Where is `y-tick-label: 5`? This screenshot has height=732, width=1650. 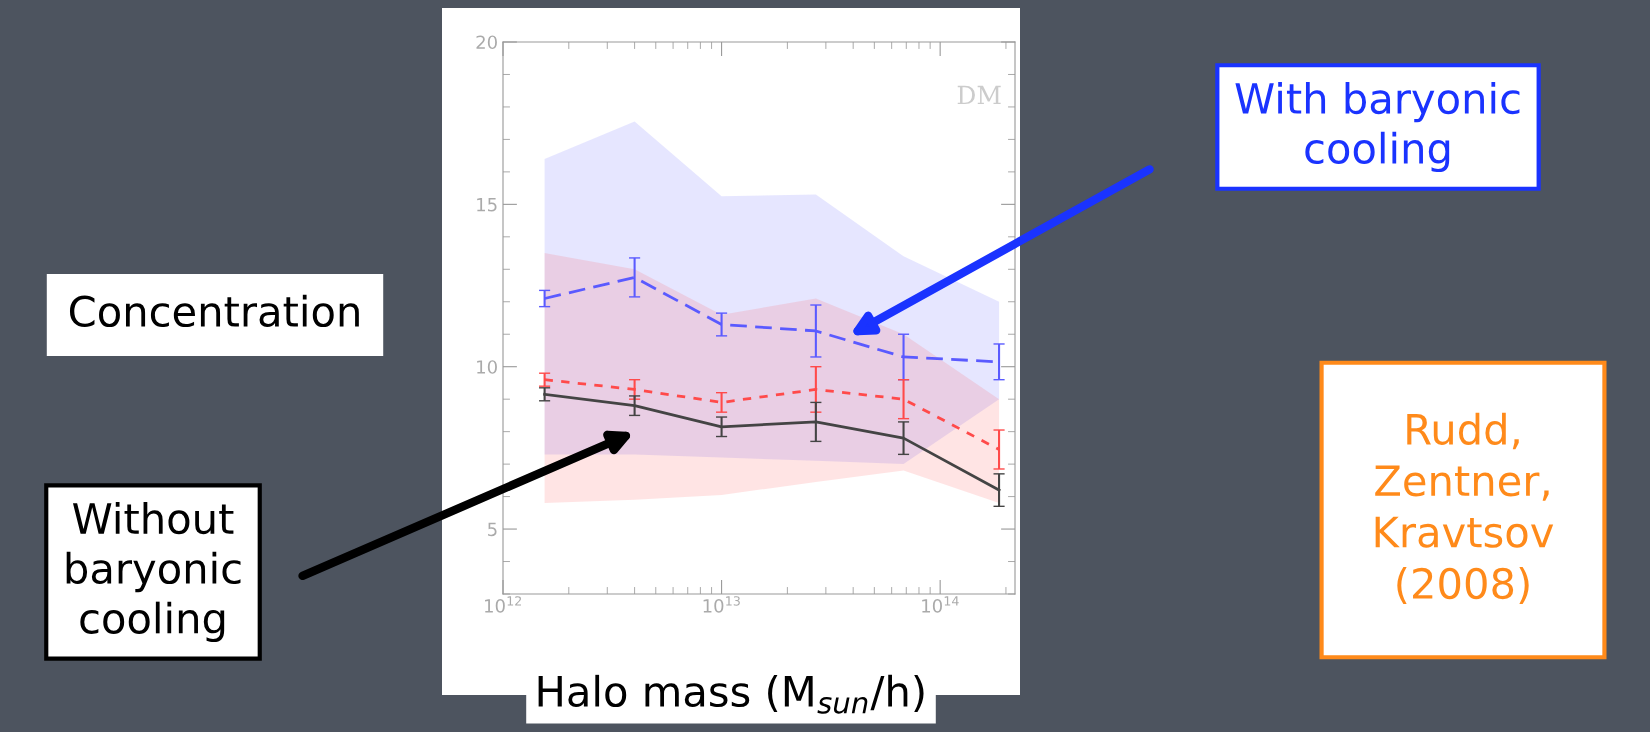
y-tick-label: 5 is located at coordinates (492, 529).